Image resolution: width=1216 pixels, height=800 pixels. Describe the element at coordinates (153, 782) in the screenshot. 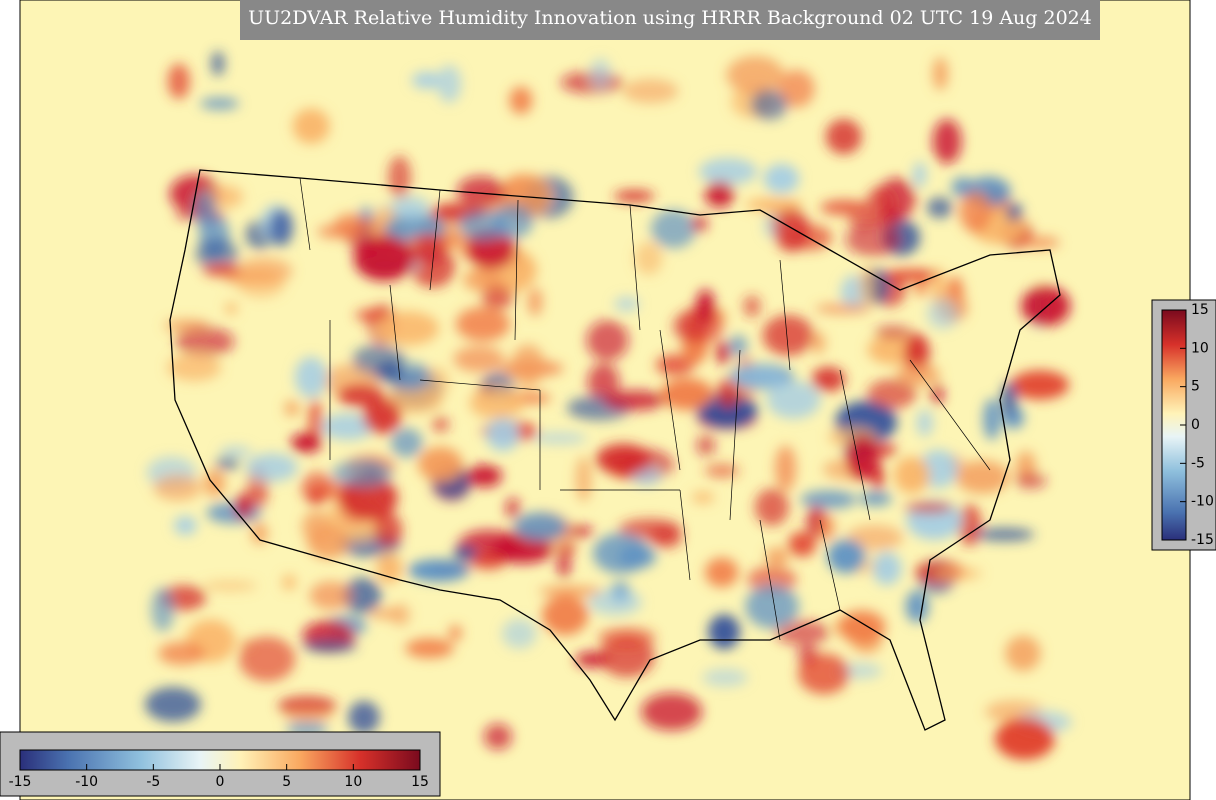

I see `tick-label: -5` at that location.